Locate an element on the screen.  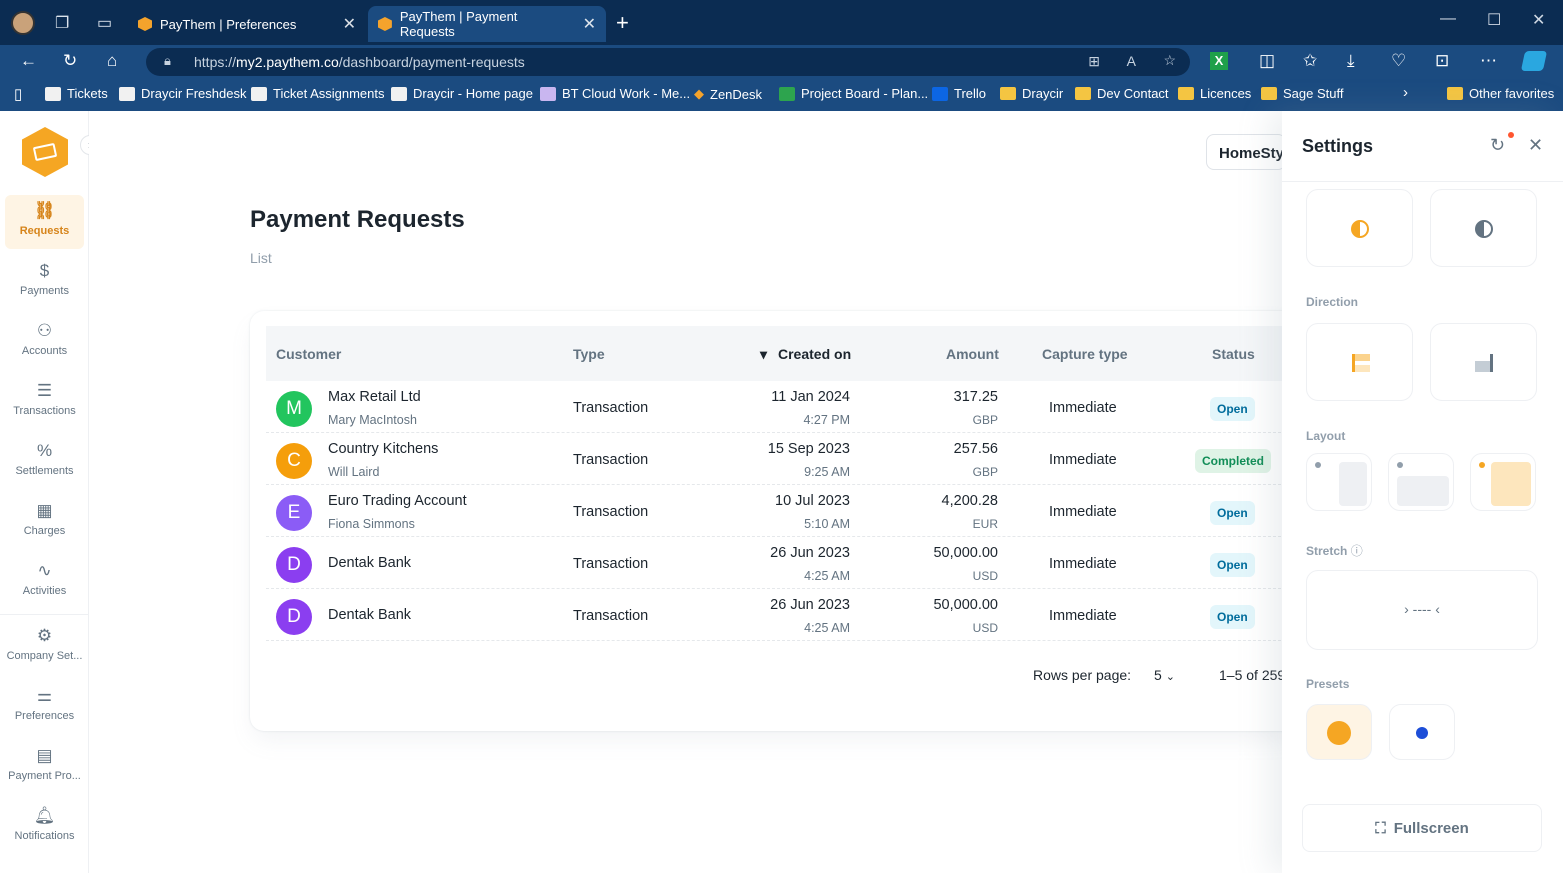
sidebar-item-payments: $ Payments is located at coordinates (44, 282).